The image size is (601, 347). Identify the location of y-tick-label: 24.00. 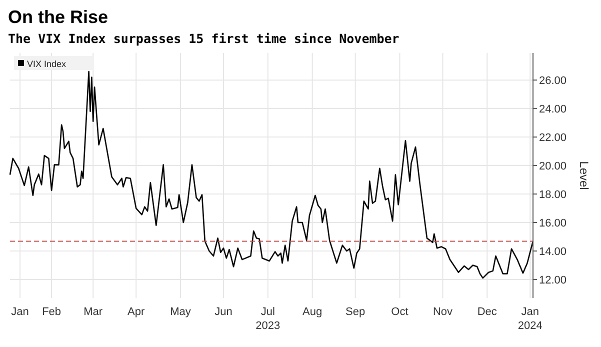
(553, 109).